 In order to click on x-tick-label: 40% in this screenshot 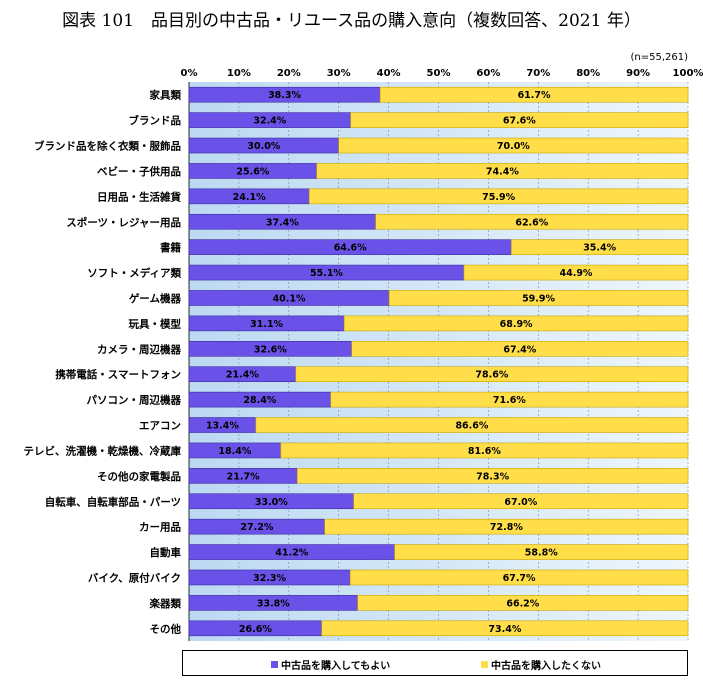, I will do `click(389, 73)`.